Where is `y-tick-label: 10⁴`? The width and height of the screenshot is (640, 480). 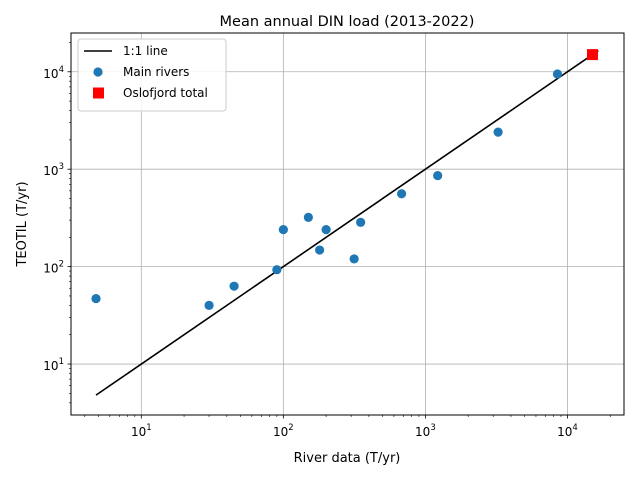 y-tick-label: 10⁴ is located at coordinates (53, 73).